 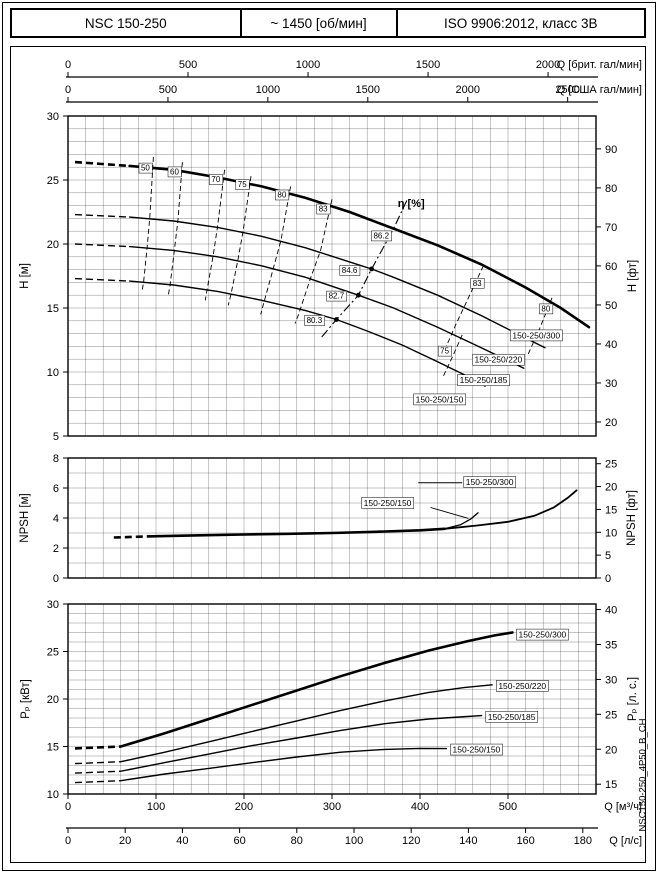 I want to click on pump-model: NSC 150-250, so click(x=125, y=23).